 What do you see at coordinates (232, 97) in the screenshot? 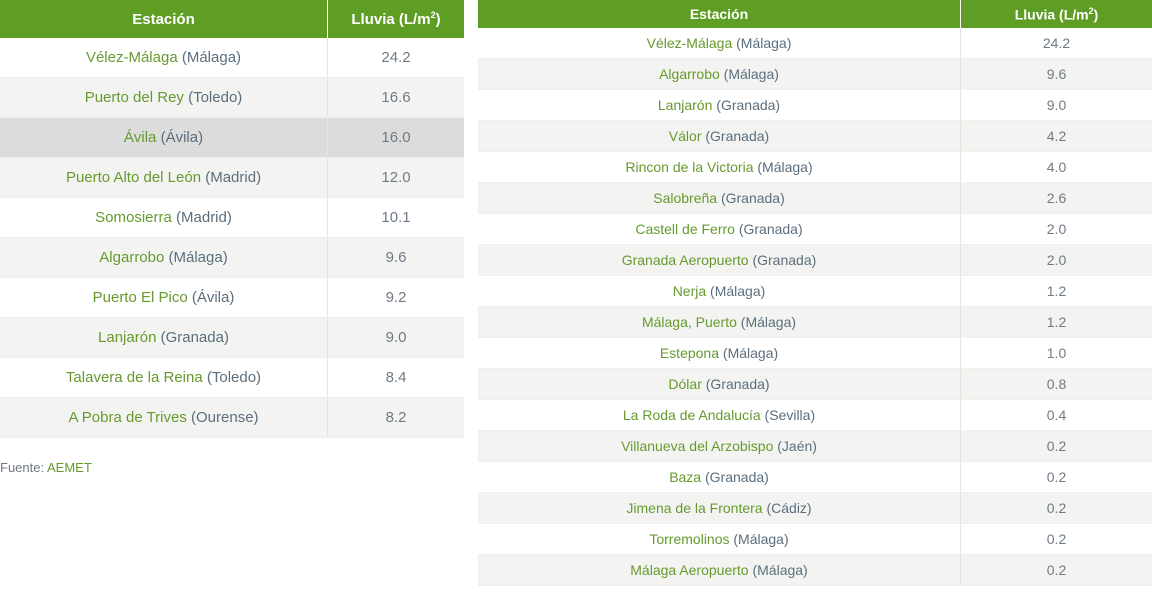
I see `table-row: Puerto del Rey (Toledo) 16.6` at bounding box center [232, 97].